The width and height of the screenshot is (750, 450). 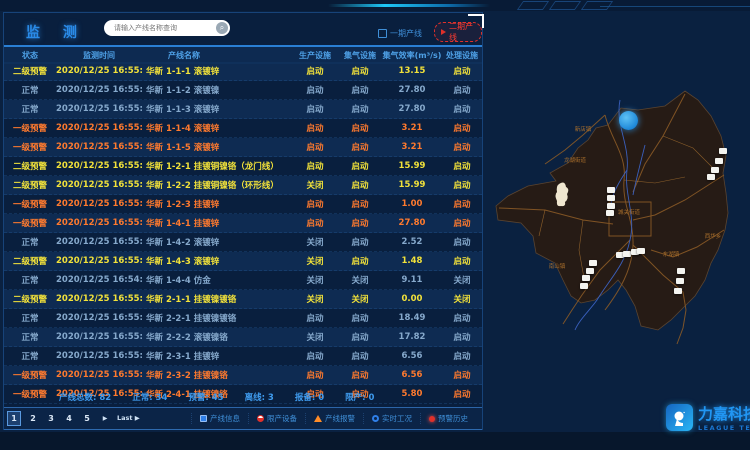 What do you see at coordinates (51, 418) in the screenshot?
I see `page-button: 3` at bounding box center [51, 418].